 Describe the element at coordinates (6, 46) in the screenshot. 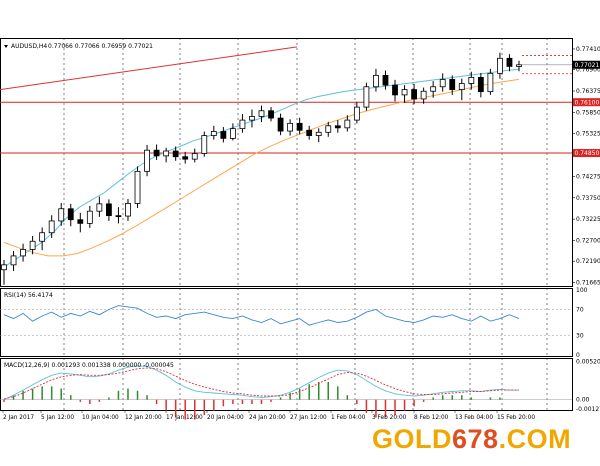

I see `header-dropdown-icon` at that location.